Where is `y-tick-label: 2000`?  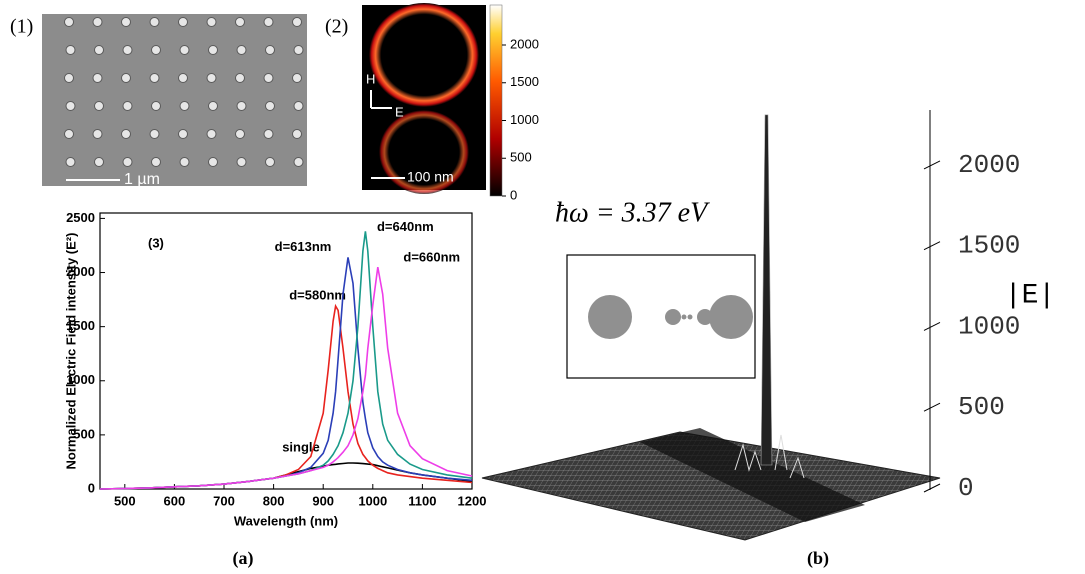 y-tick-label: 2000 is located at coordinates (80, 271).